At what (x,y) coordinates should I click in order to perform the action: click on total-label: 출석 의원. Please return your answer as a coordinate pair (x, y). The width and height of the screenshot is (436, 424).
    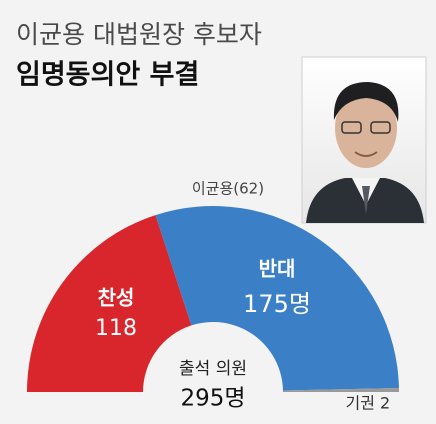
    Looking at the image, I should click on (213, 369).